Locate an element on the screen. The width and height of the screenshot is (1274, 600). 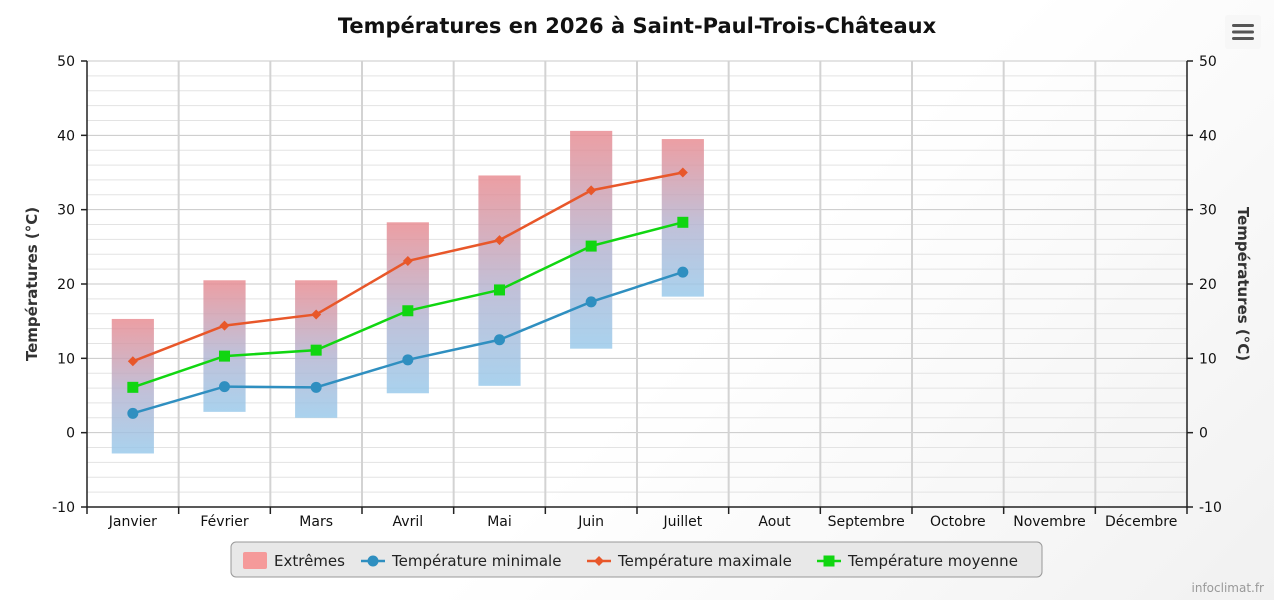
legend is located at coordinates (636, 559).